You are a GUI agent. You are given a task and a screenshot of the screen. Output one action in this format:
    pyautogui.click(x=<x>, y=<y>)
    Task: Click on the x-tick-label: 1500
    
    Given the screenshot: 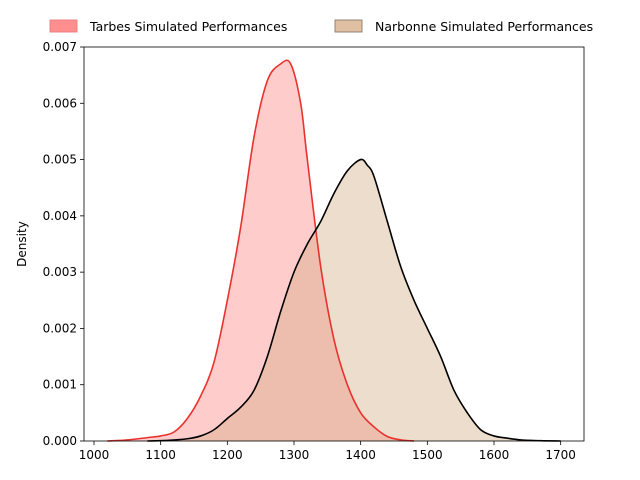 What is the action you would take?
    pyautogui.click(x=427, y=455)
    